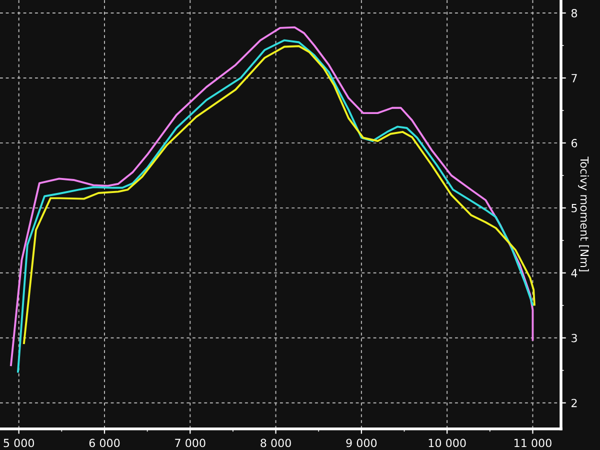  I want to click on x-tick-label: 7 000, so click(190, 443).